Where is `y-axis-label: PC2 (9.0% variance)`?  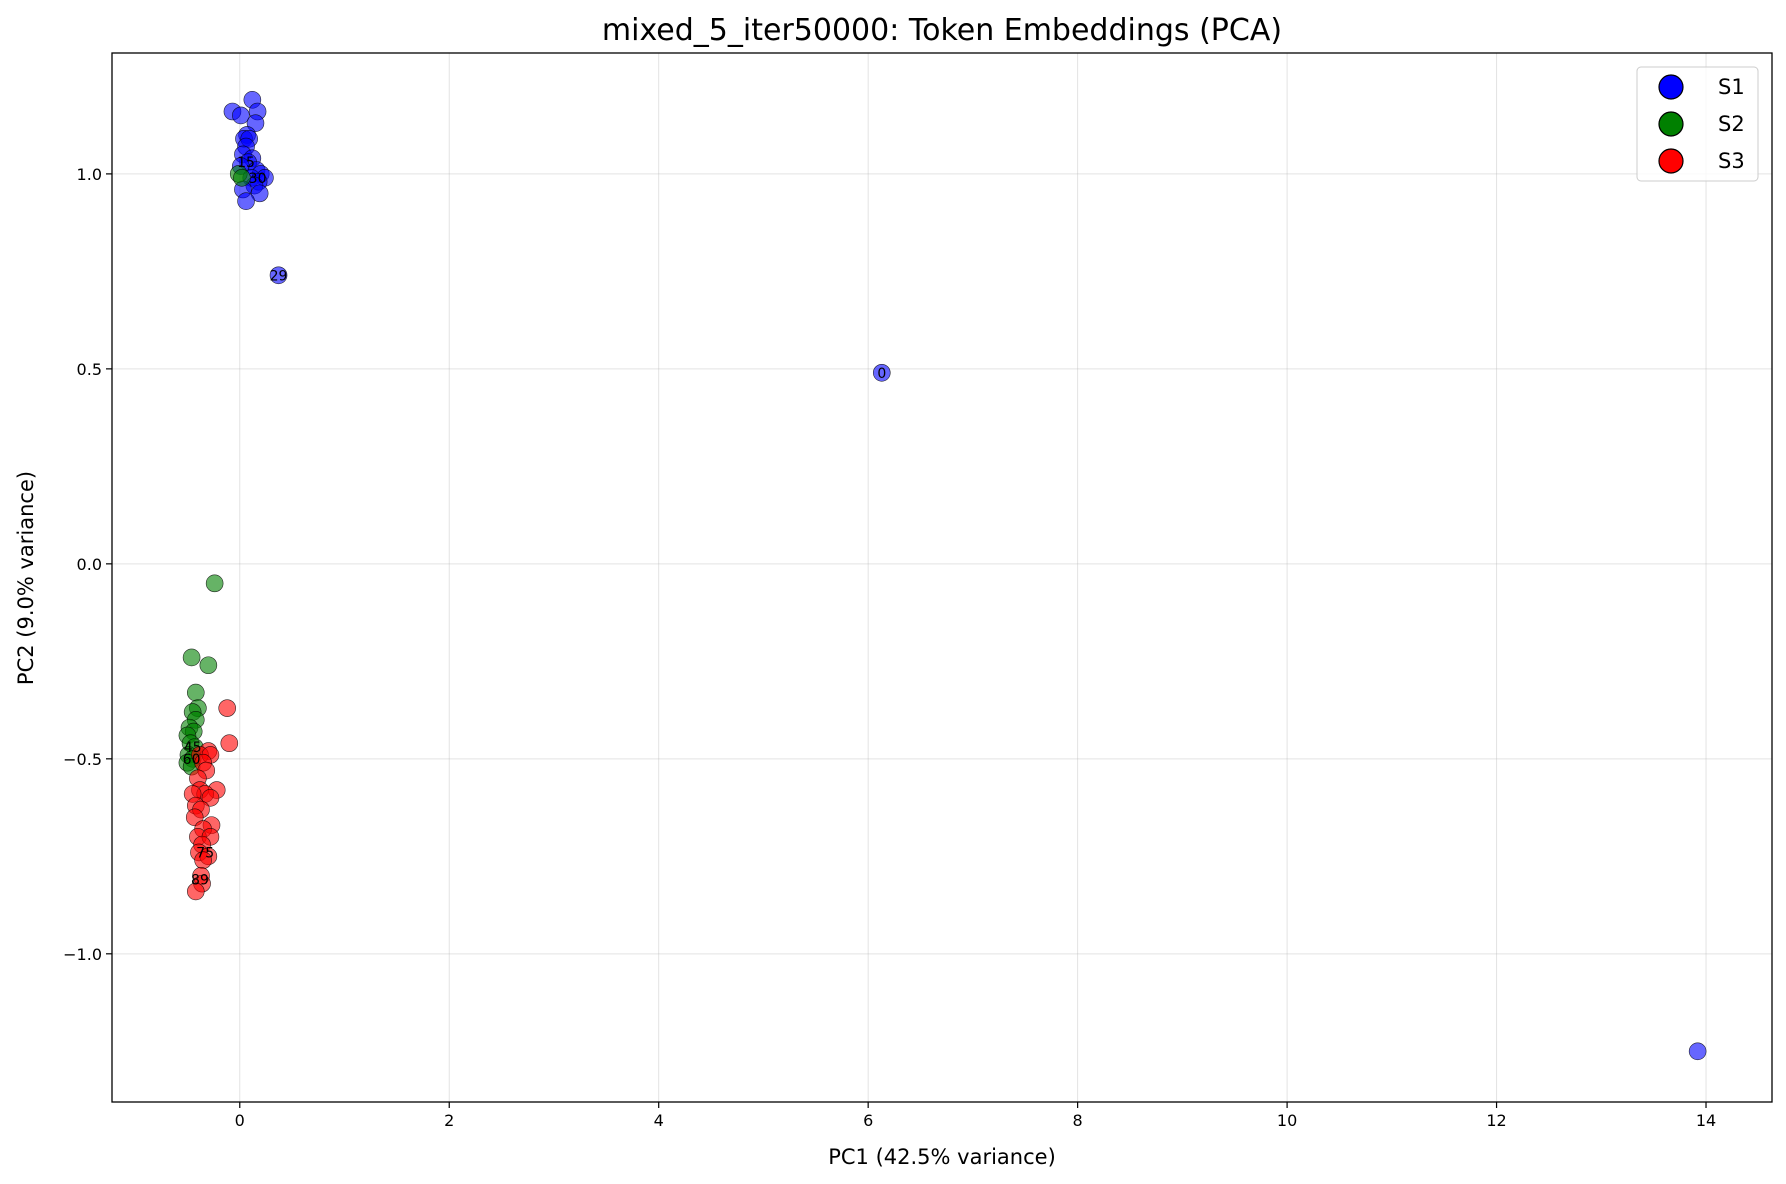 y-axis-label: PC2 (9.0% variance) is located at coordinates (26, 578).